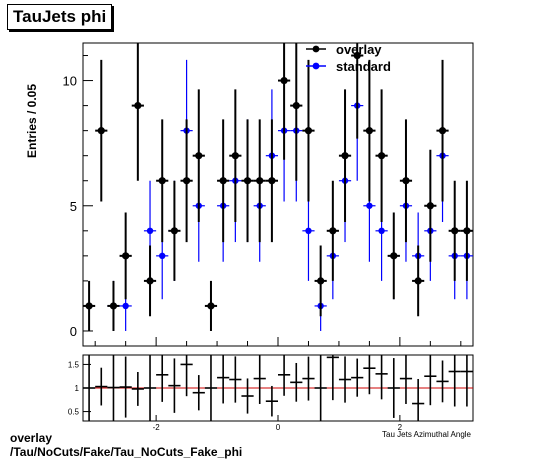 Image resolution: width=546 pixels, height=462 pixels. I want to click on y-tick-label: 0, so click(73, 331).